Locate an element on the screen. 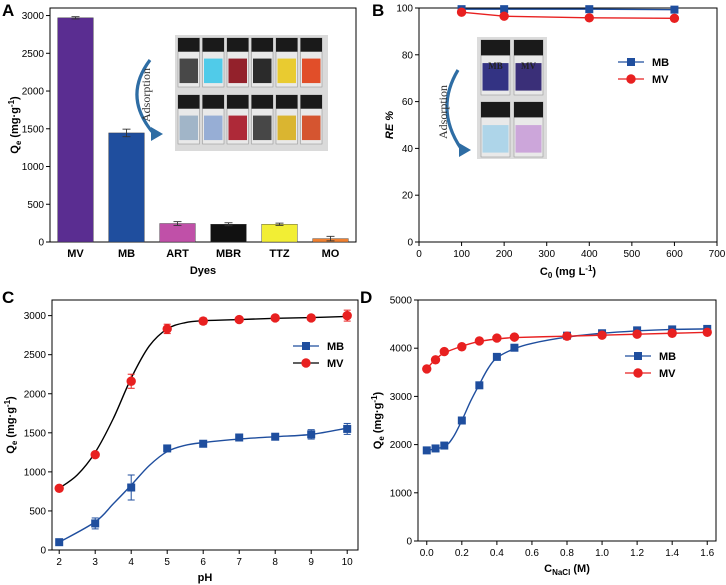 The height and width of the screenshot is (585, 726). x-tick-label: 10 is located at coordinates (348, 562).